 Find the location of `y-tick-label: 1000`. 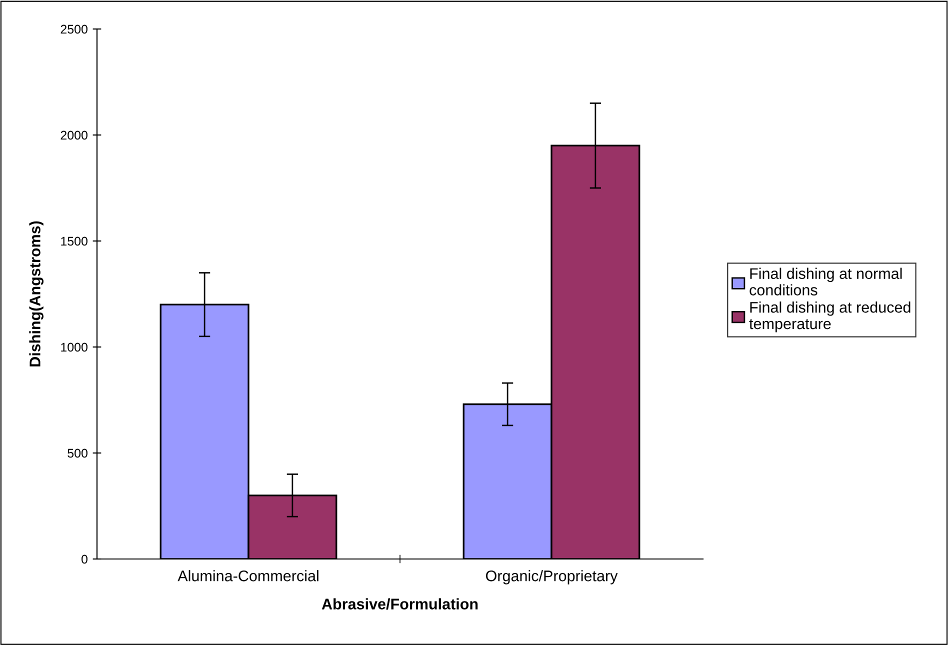

y-tick-label: 1000 is located at coordinates (74, 347).